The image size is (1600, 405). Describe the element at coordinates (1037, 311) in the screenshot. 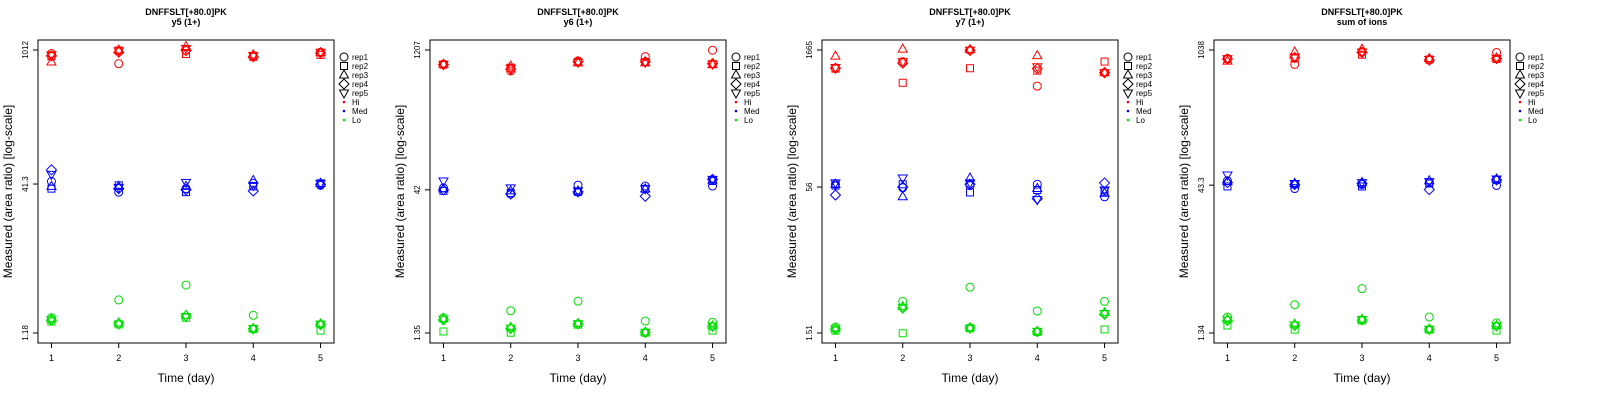

I see `data-point-lo-rep1-day4` at that location.